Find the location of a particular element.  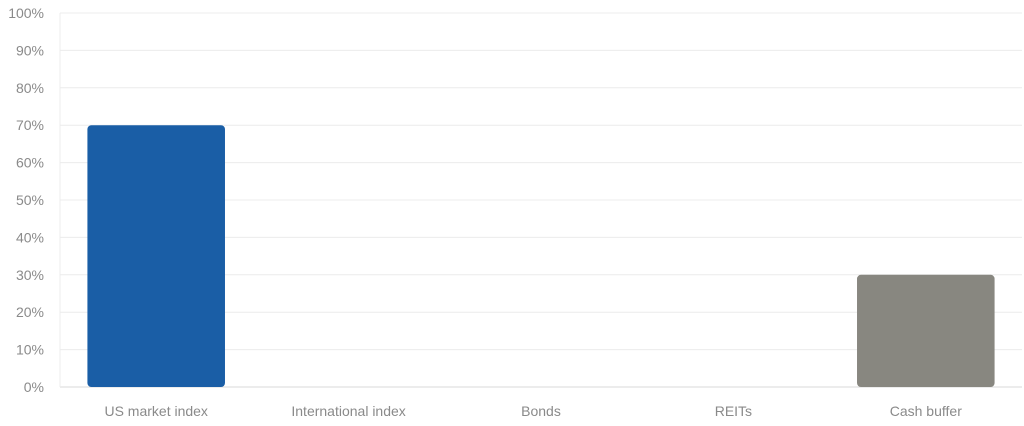

x-tick-label: Cash buffer is located at coordinates (926, 411).